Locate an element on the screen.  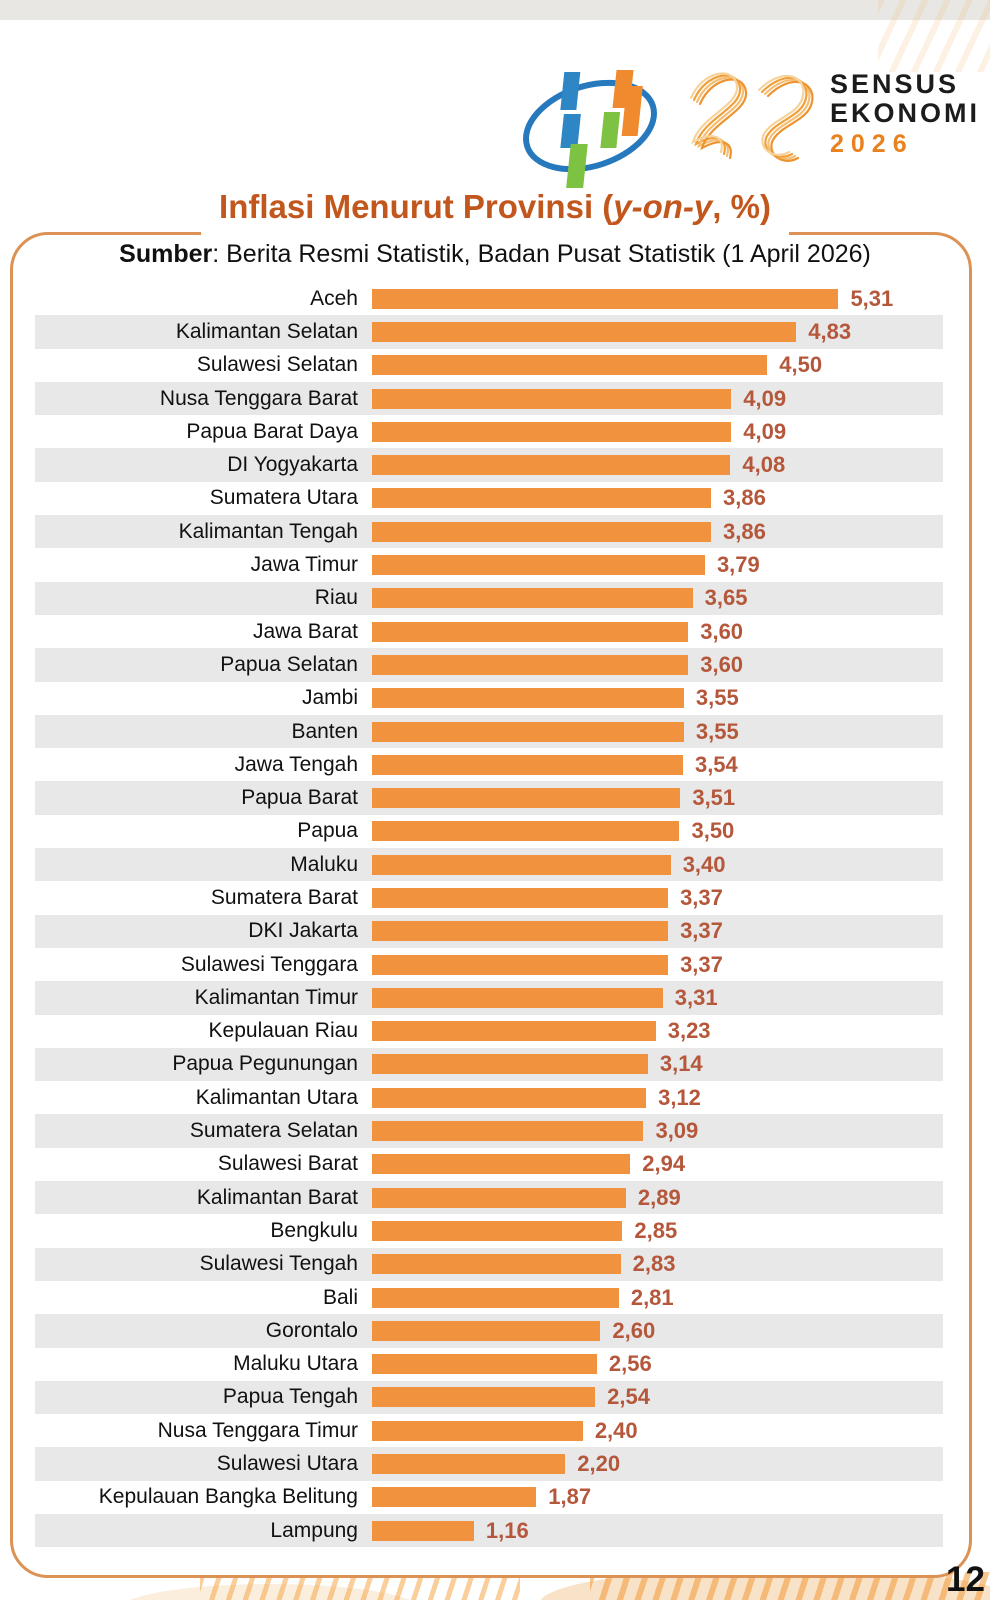
chart-title-italic: y-on-y is located at coordinates (663, 206).